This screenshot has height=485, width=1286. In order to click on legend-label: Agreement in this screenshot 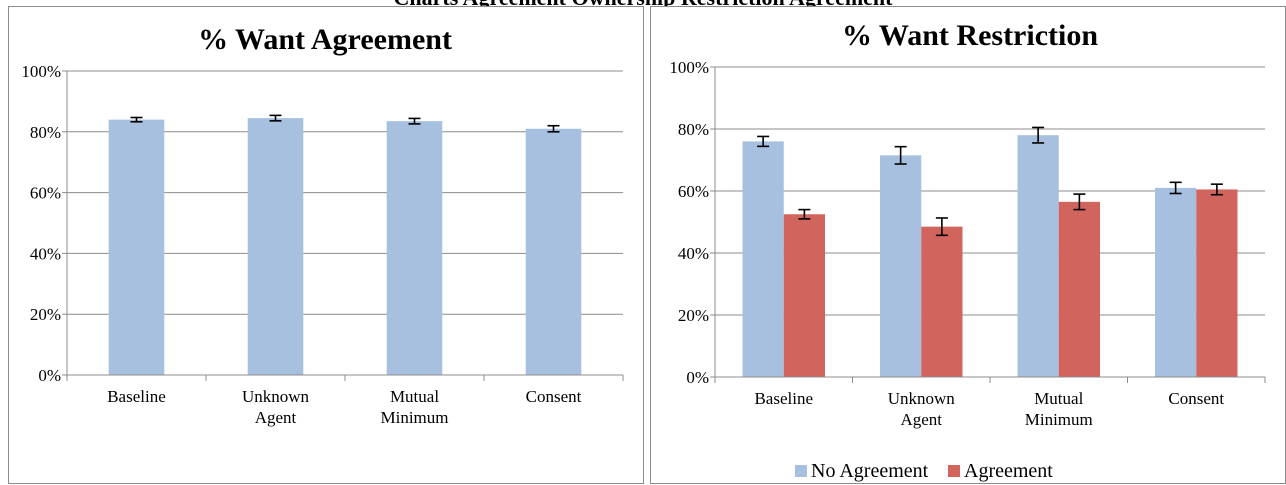, I will do `click(1008, 471)`.